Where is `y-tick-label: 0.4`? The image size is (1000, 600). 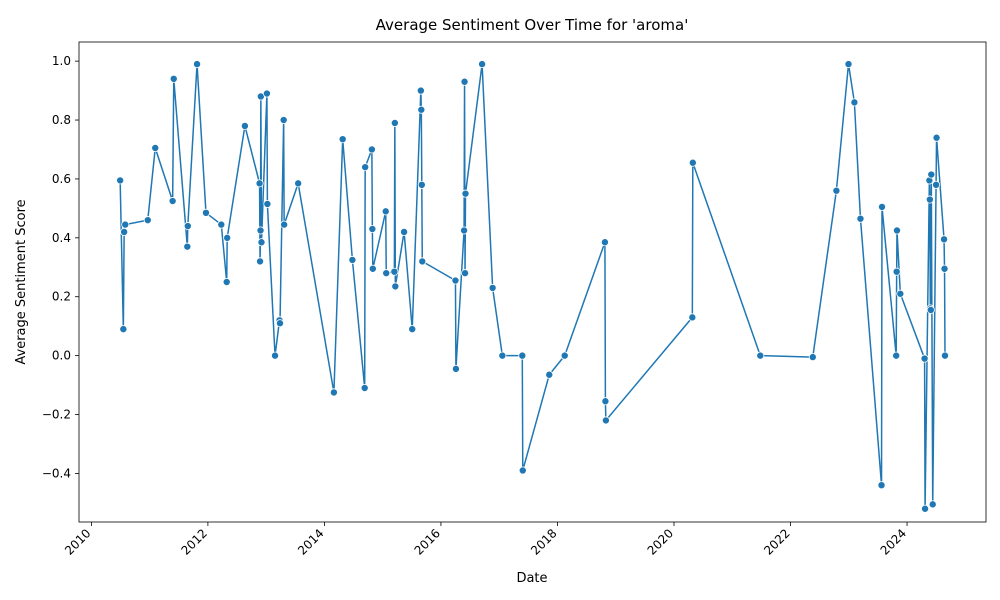
y-tick-label: 0.4 is located at coordinates (61, 238).